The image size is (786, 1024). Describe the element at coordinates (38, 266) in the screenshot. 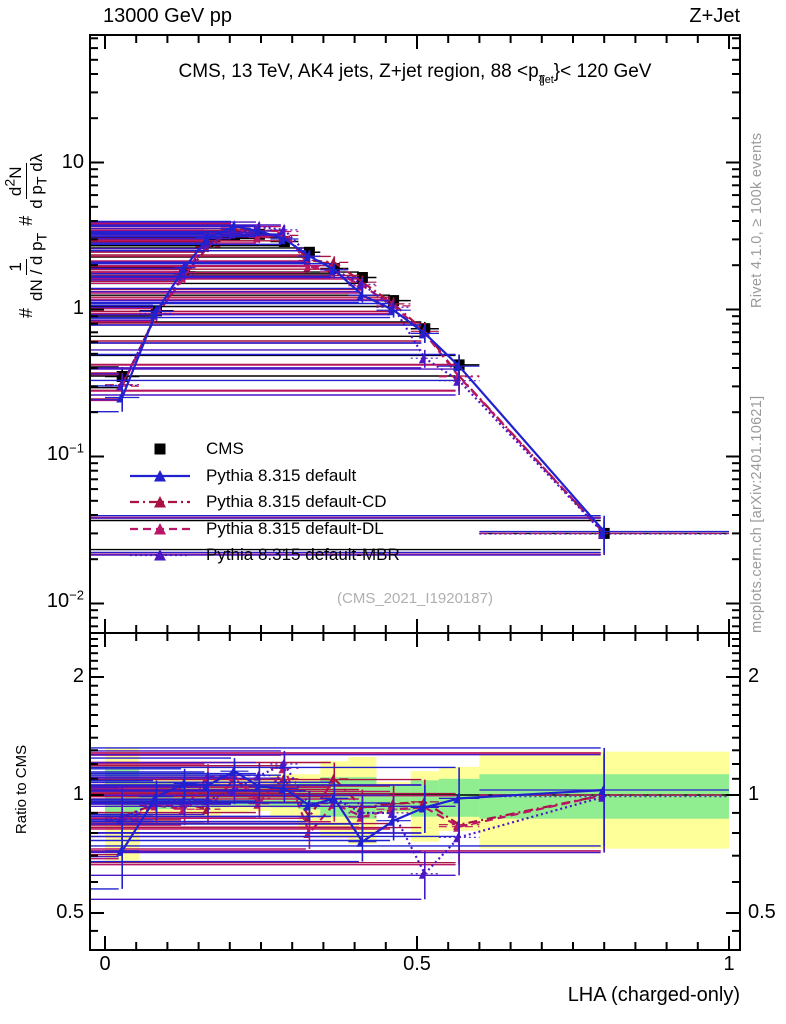

I see `ylabel-frac1-den: dN / d pT` at that location.